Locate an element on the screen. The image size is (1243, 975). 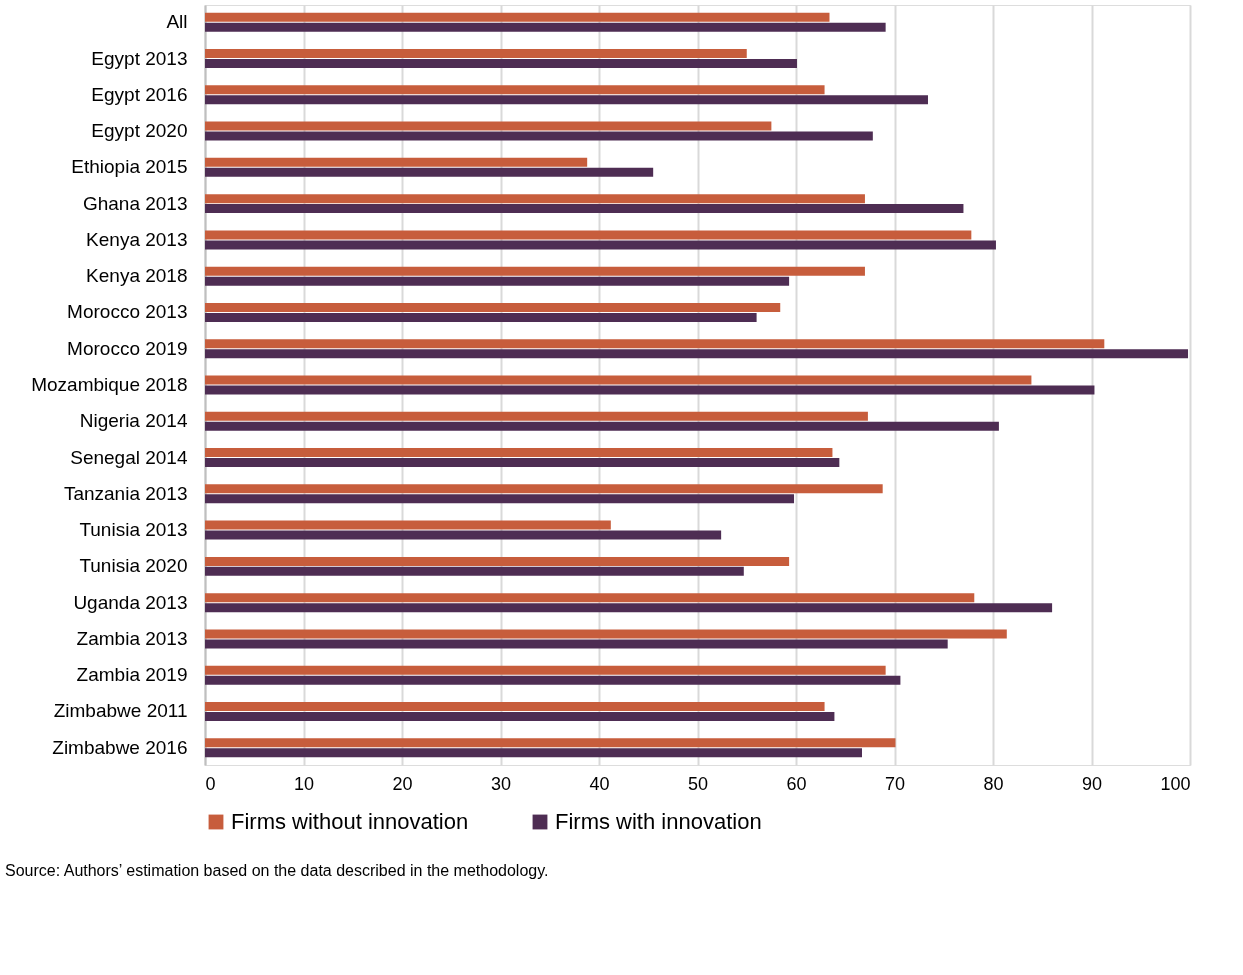
legend-label: Firms with innovation is located at coordinates (658, 821).